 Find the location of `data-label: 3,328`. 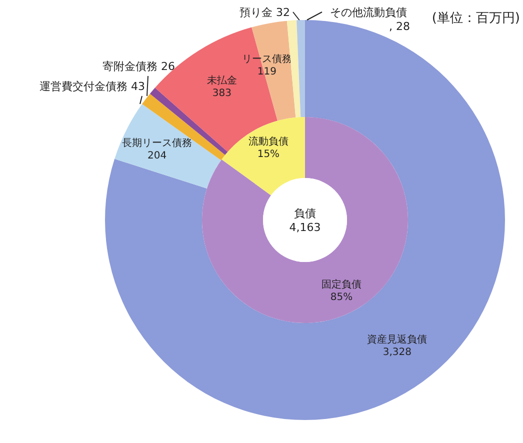

data-label: 3,328 is located at coordinates (397, 352).